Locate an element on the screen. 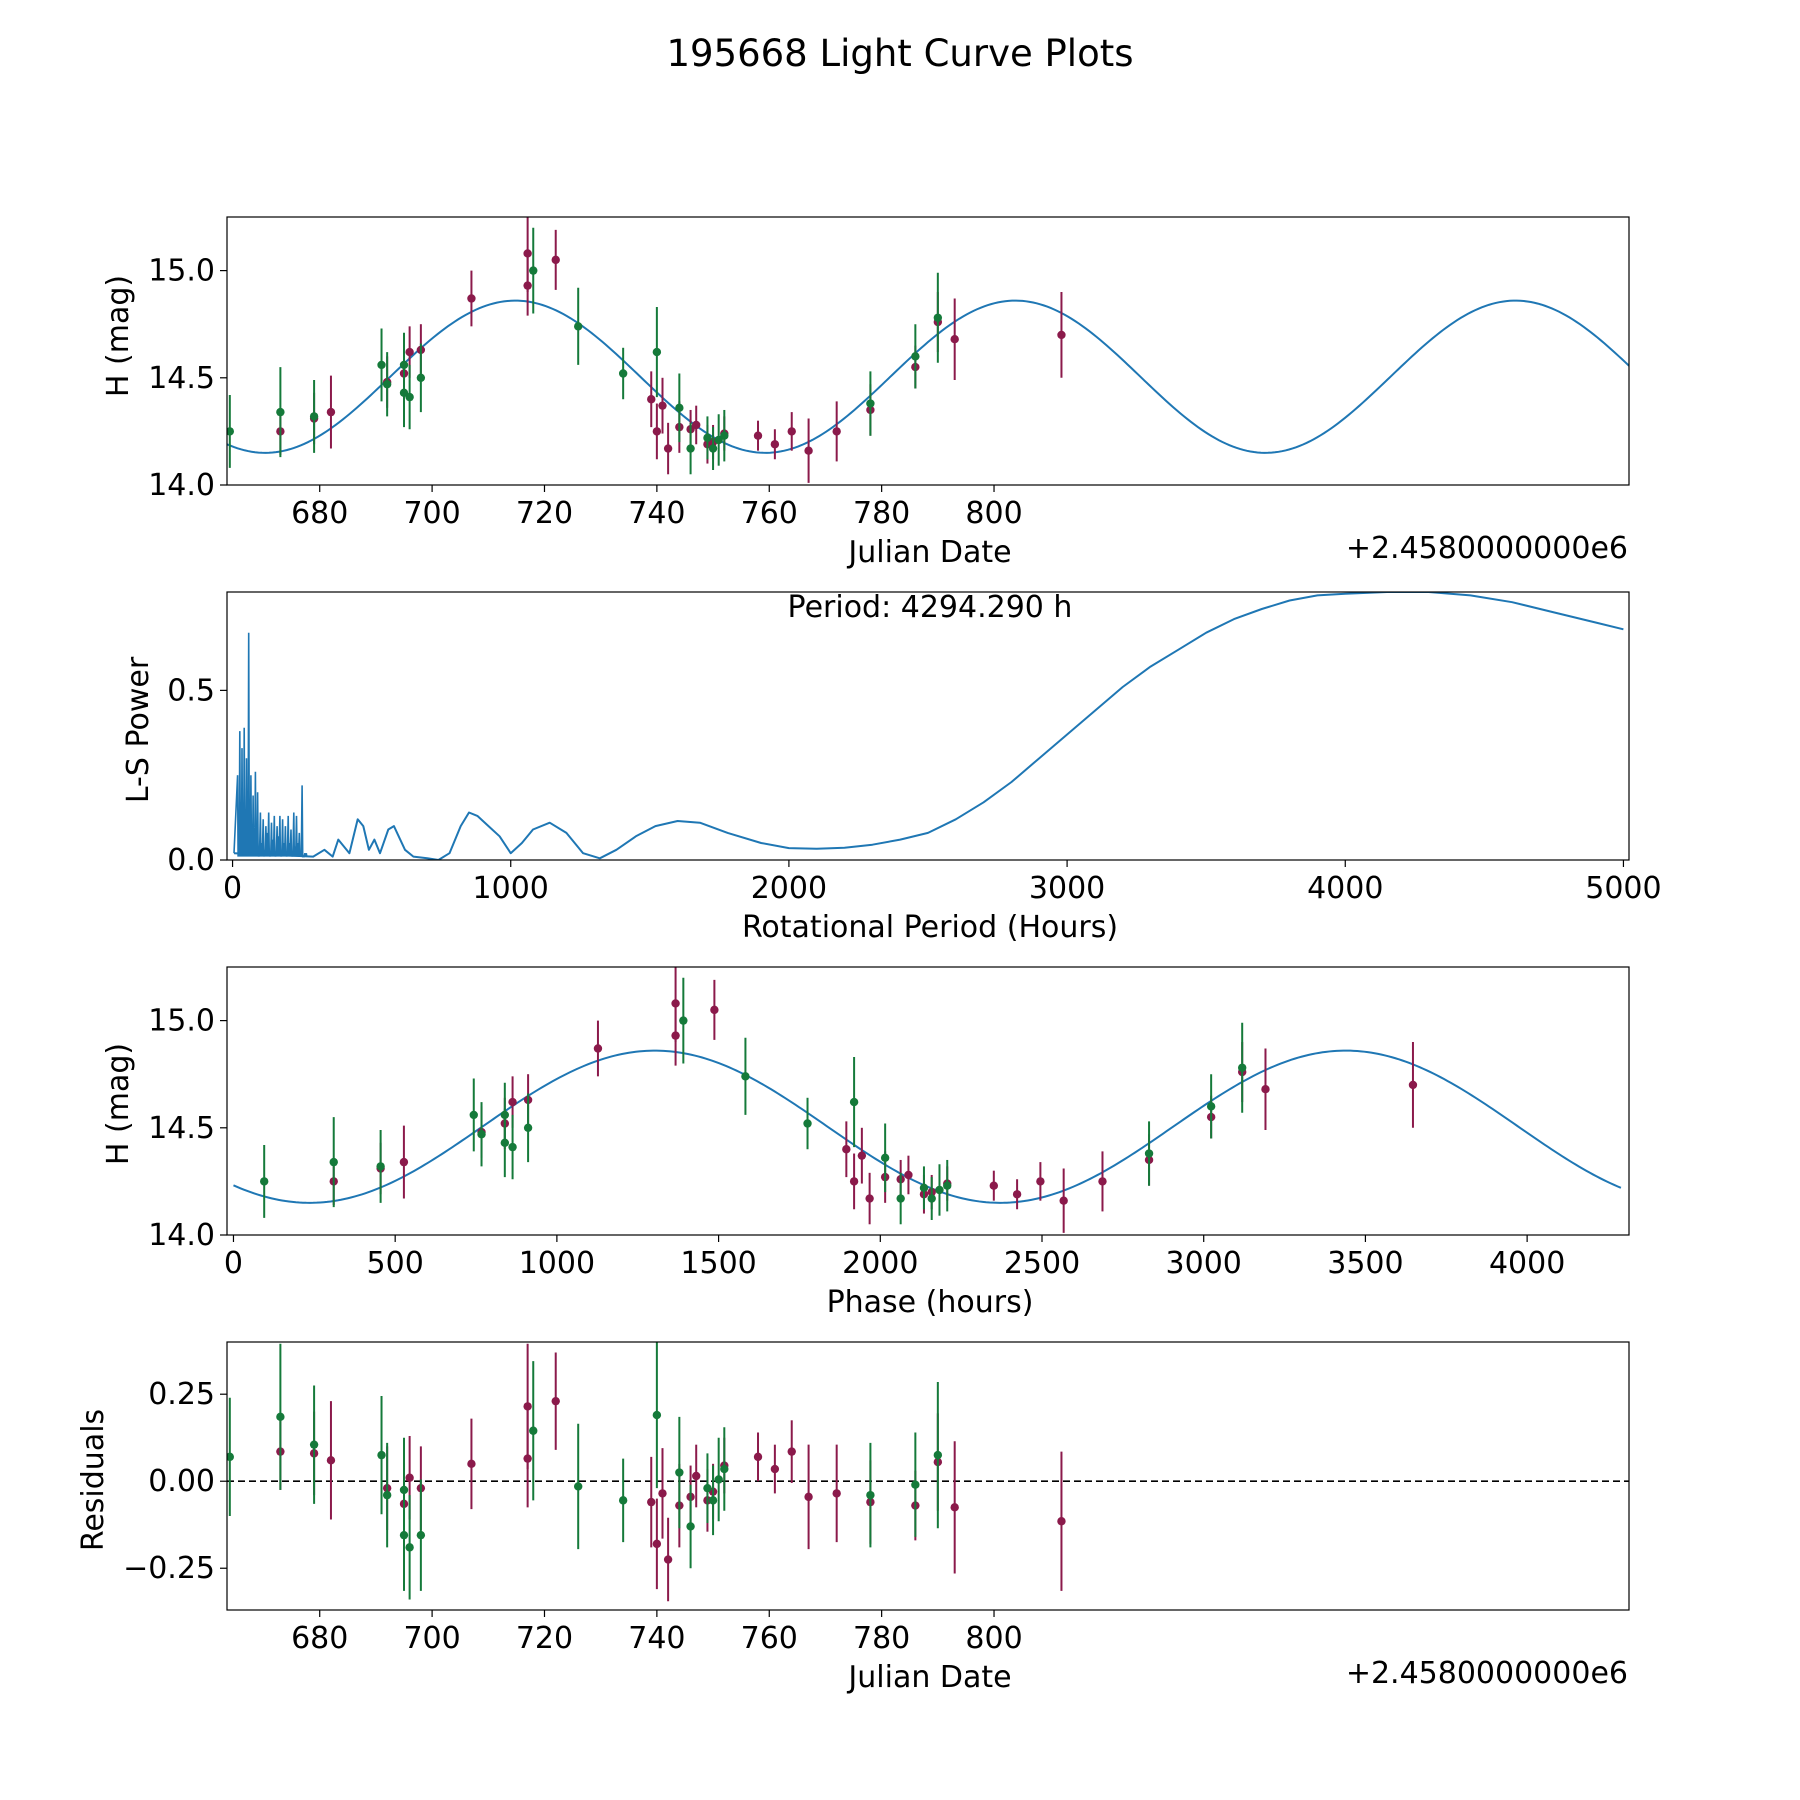 The image size is (1800, 1800). periodogram-power-line is located at coordinates (928, 726).